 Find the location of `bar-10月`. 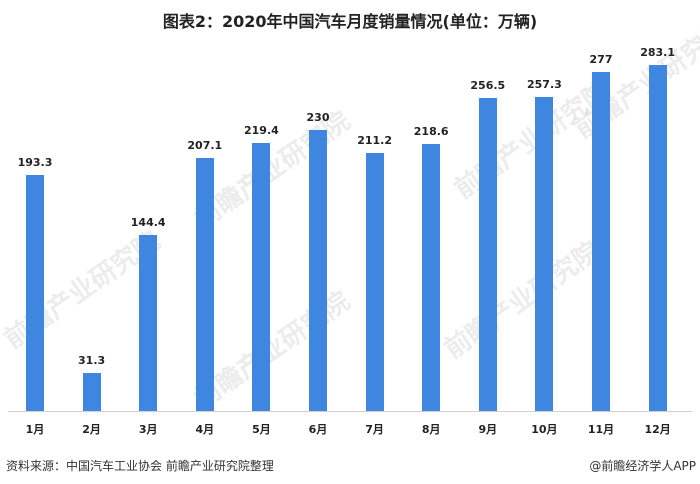

bar-10月 is located at coordinates (544, 253).